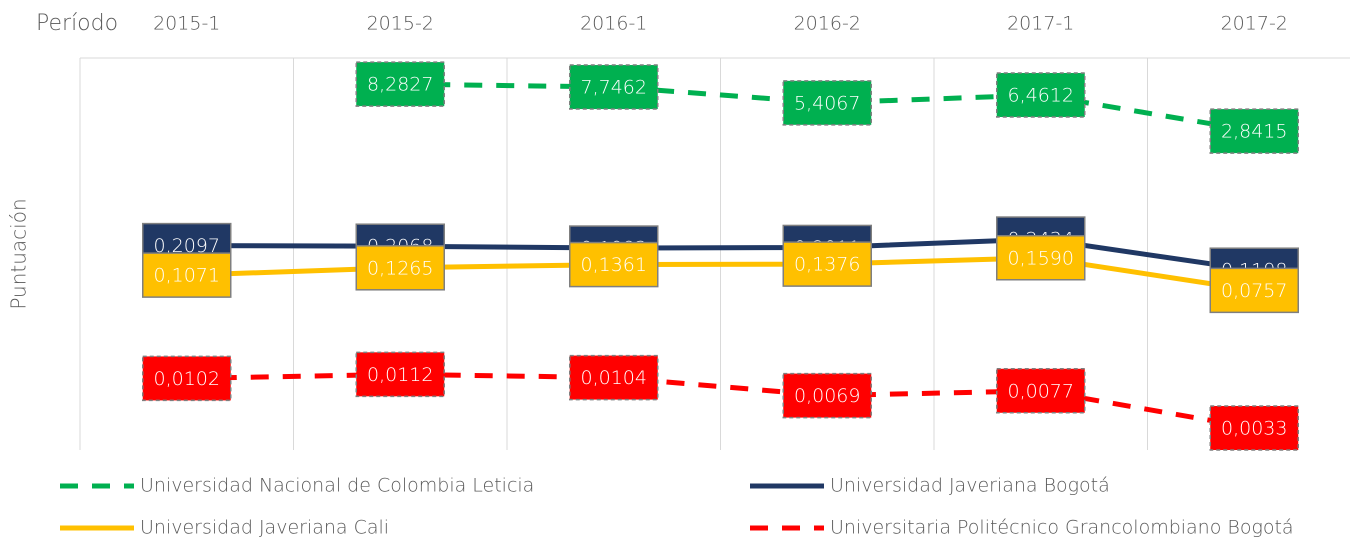 Image resolution: width=1350 pixels, height=542 pixels. I want to click on value-label: 8,2827, so click(400, 85).